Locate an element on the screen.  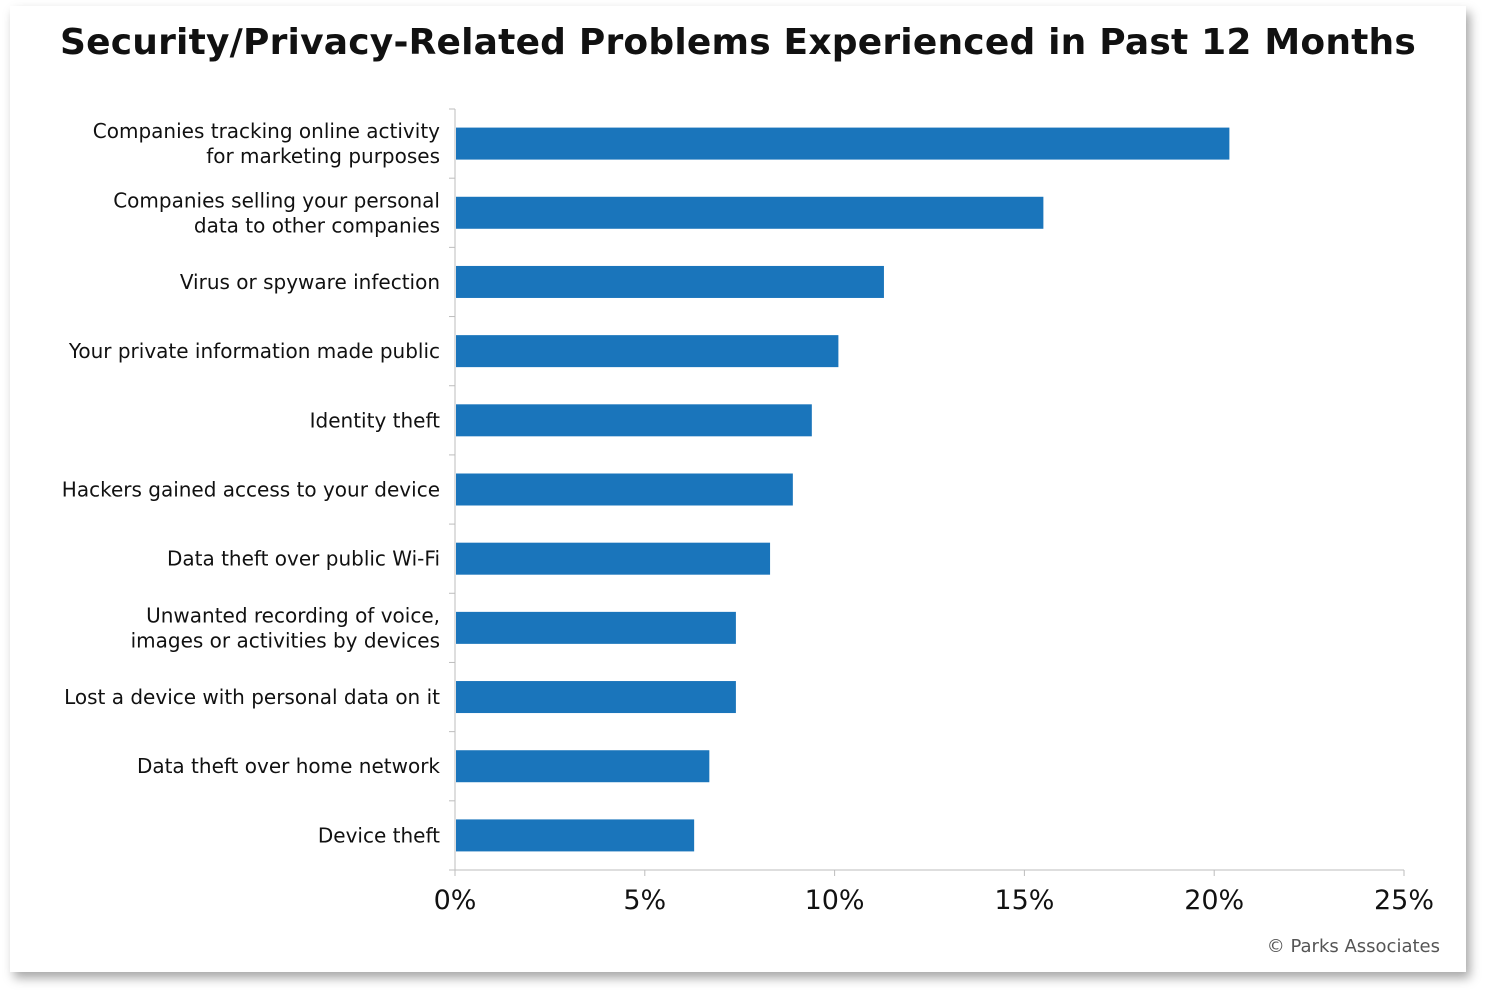
category-label: Hackers gained access to your device is located at coordinates (251, 490).